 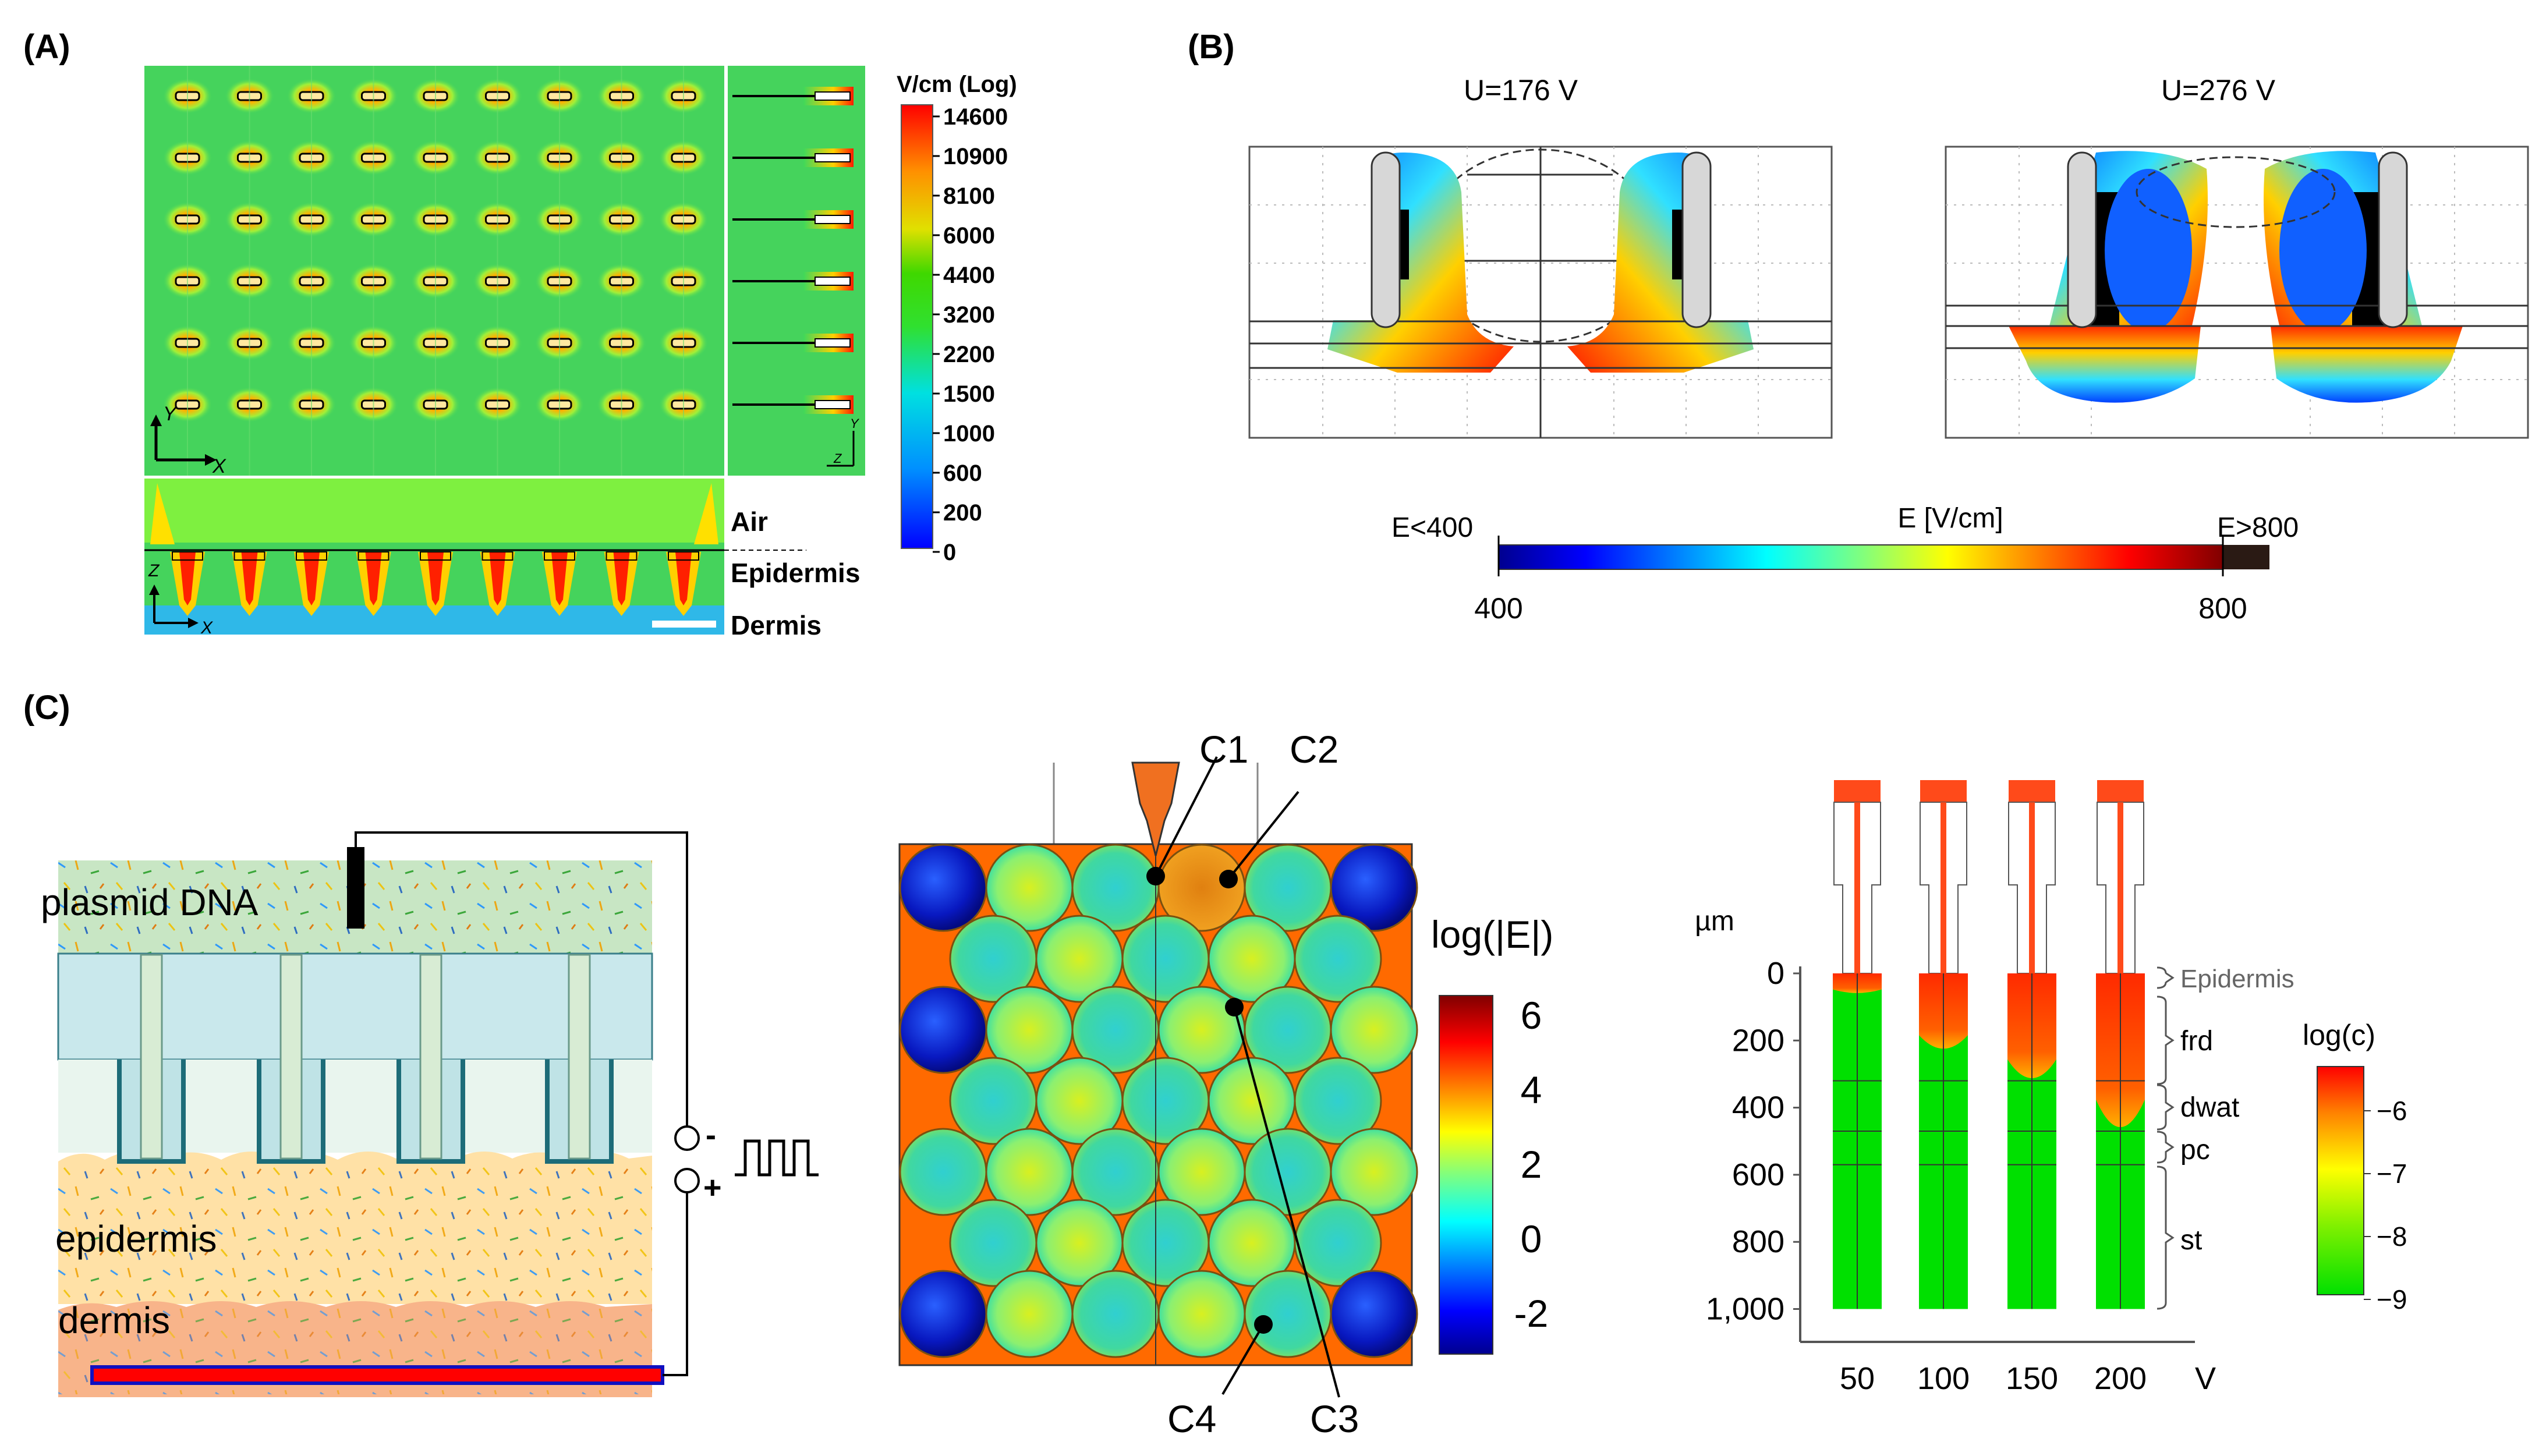 What do you see at coordinates (46, 47) in the screenshot?
I see `panel-a-label: (A)` at bounding box center [46, 47].